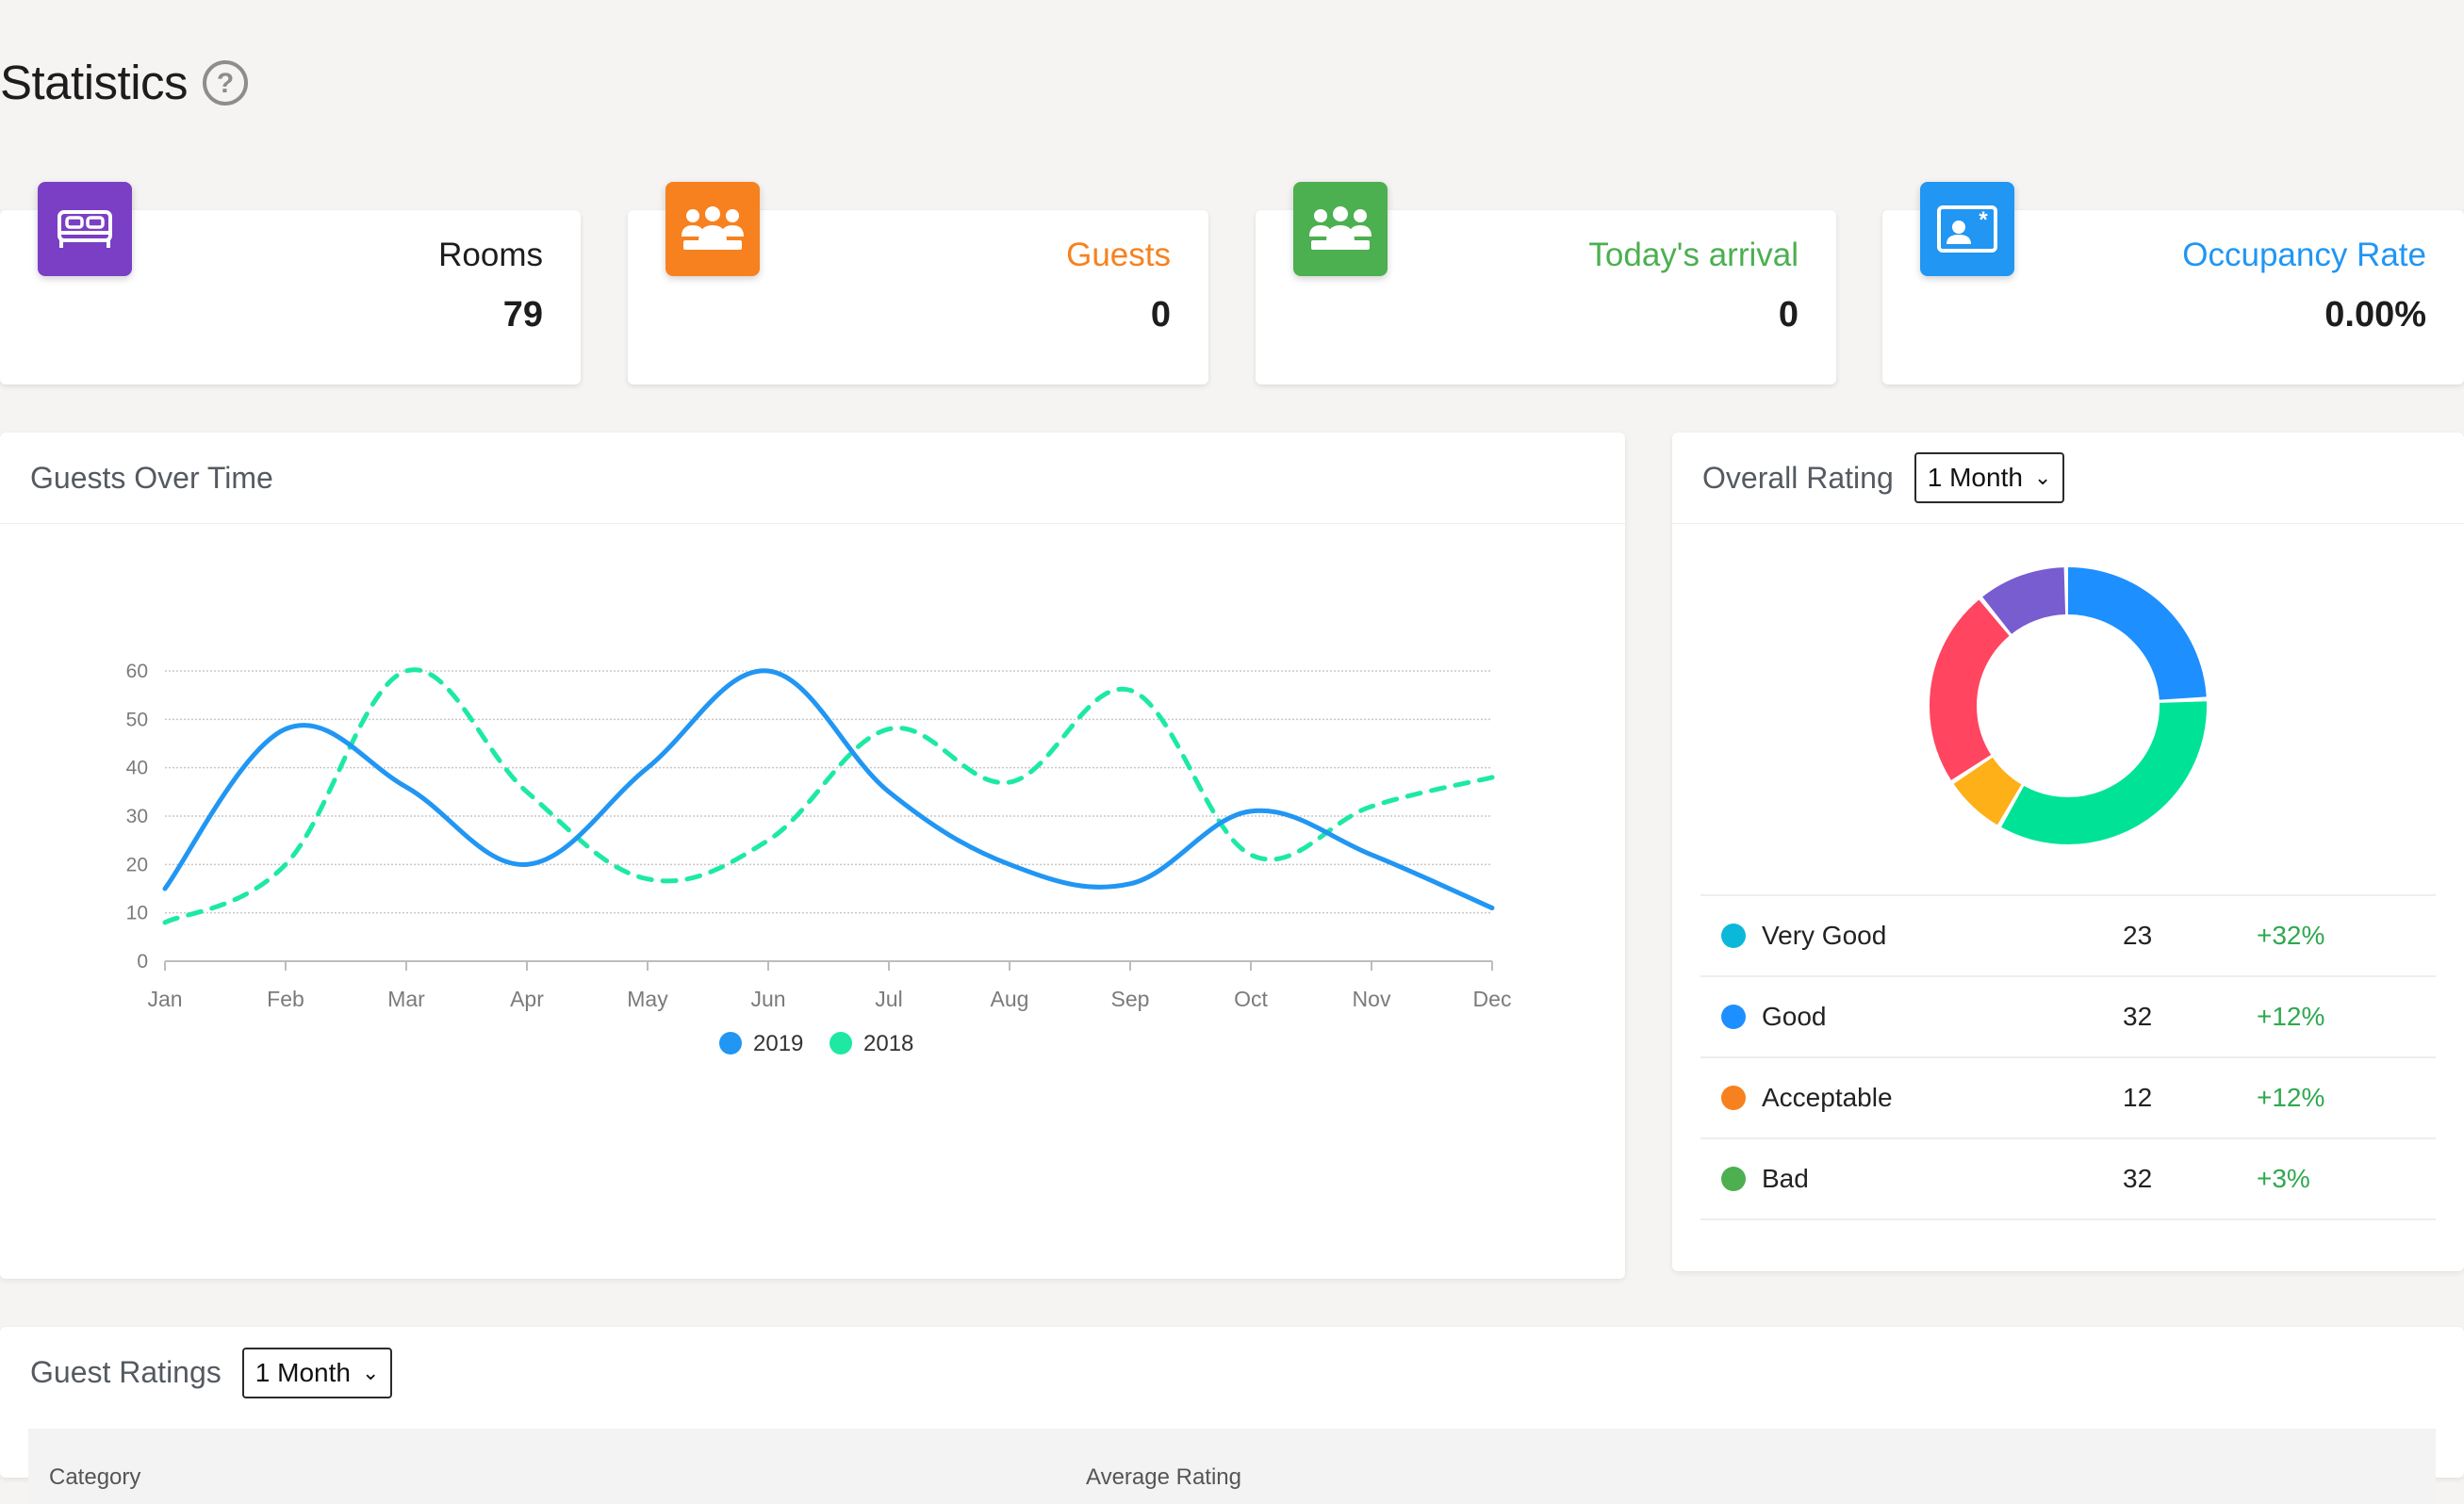 The image size is (2464, 1504). What do you see at coordinates (406, 999) in the screenshot?
I see `x-tick-label: Mar` at bounding box center [406, 999].